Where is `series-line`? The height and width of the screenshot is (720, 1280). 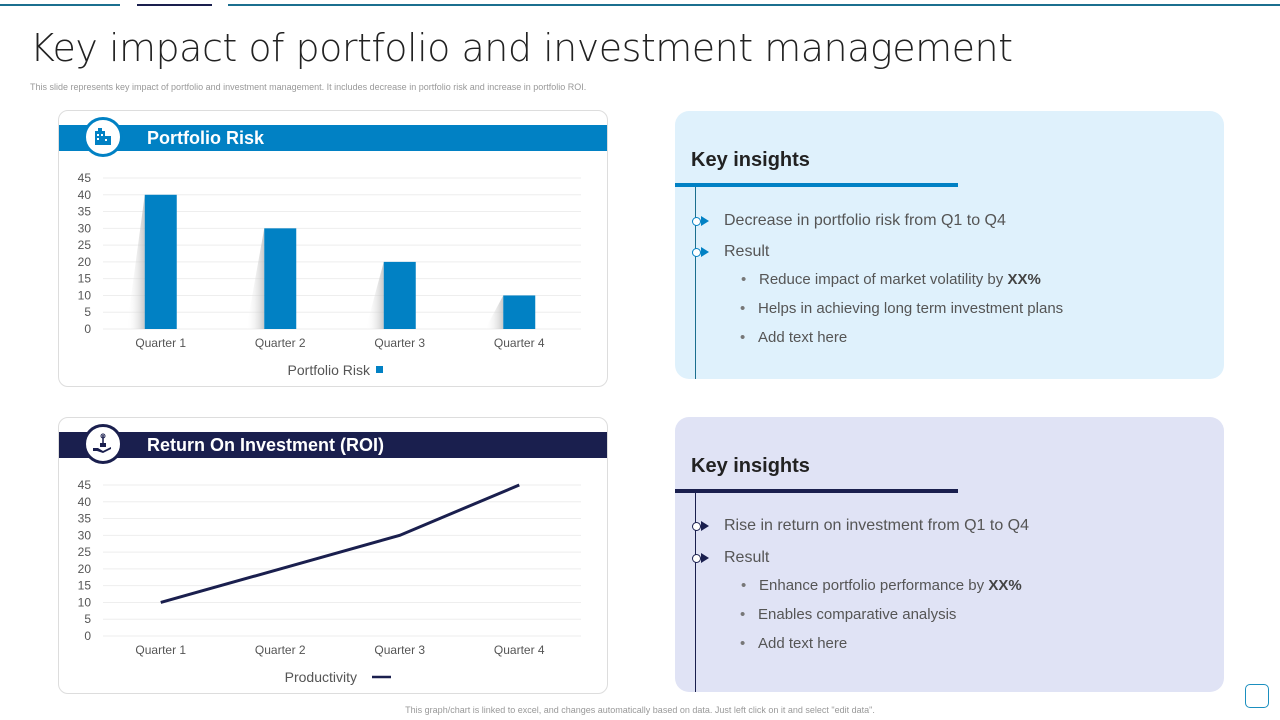 series-line is located at coordinates (340, 543).